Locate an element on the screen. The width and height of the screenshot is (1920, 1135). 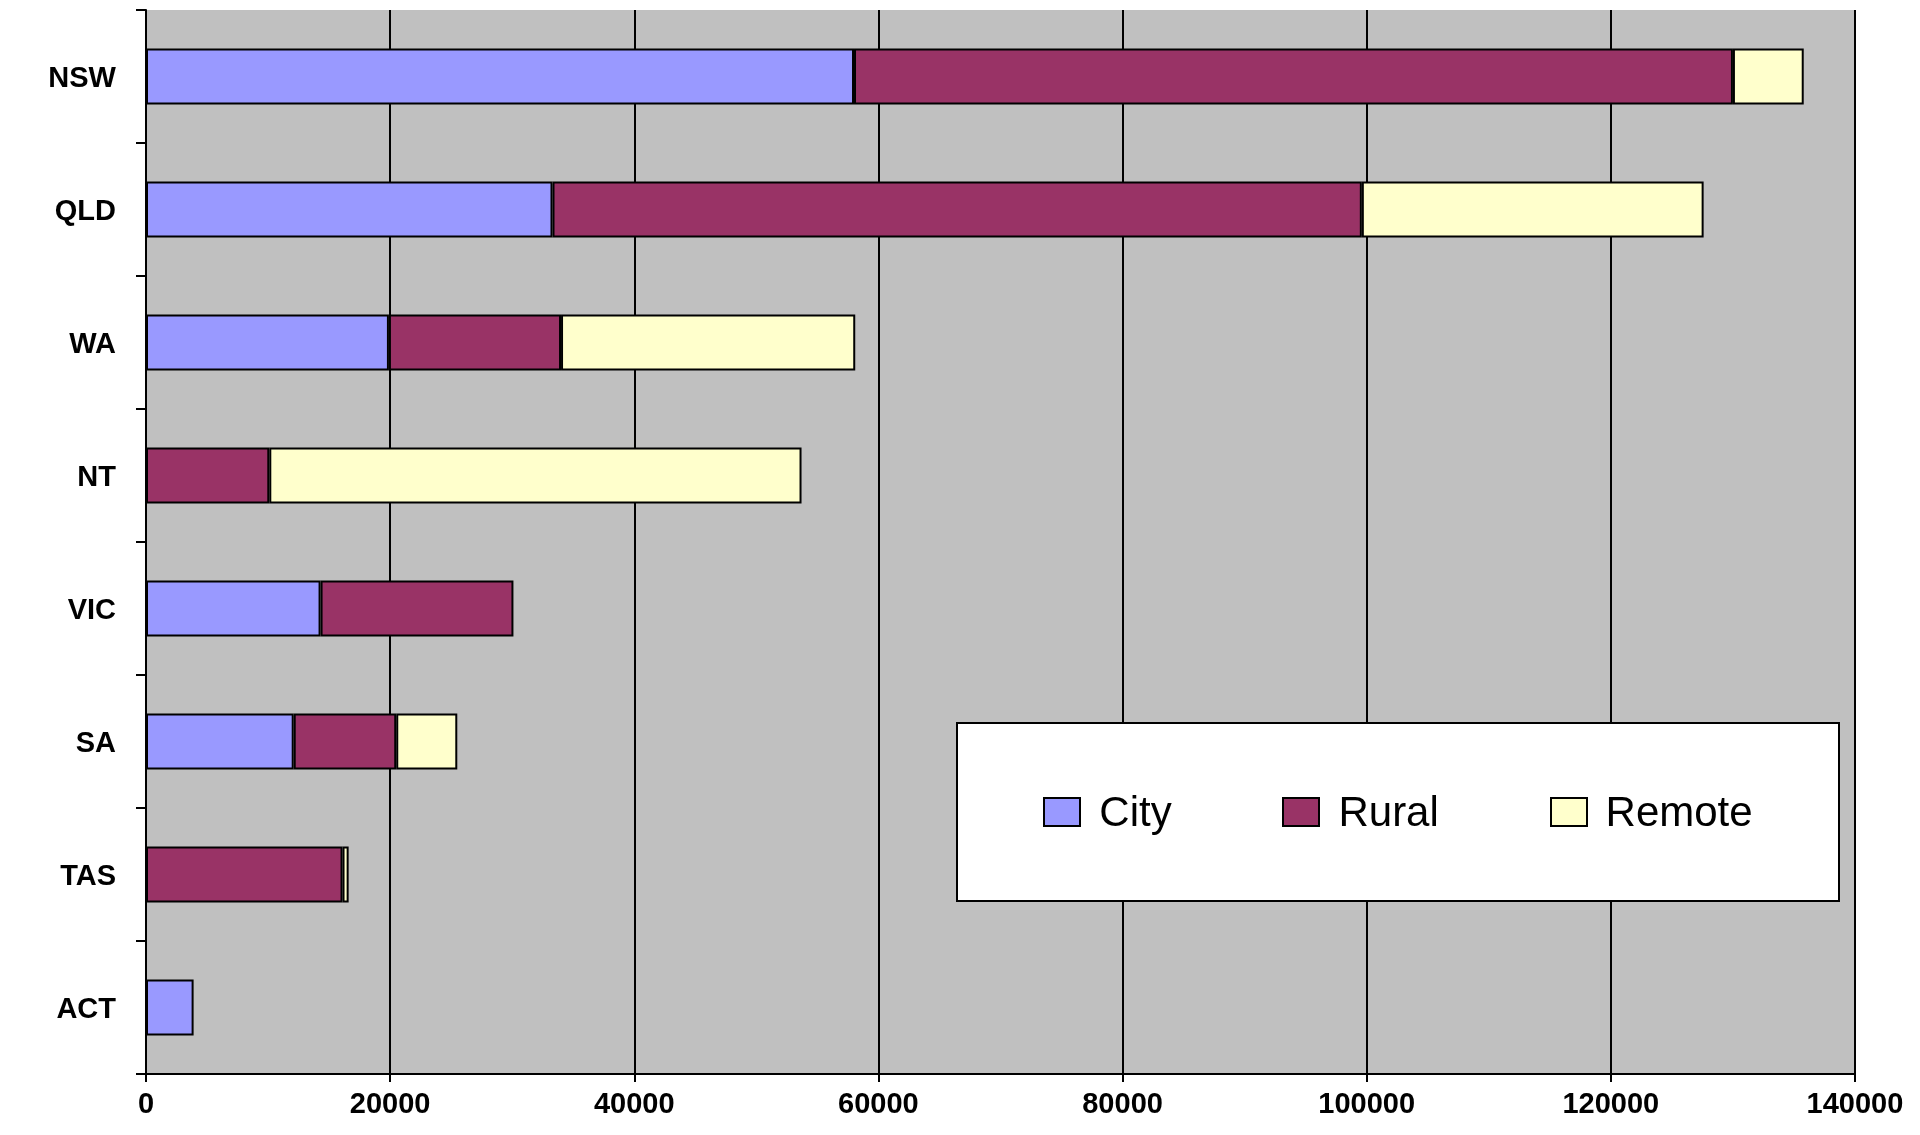
legend-label: Remote is located at coordinates (1679, 812).